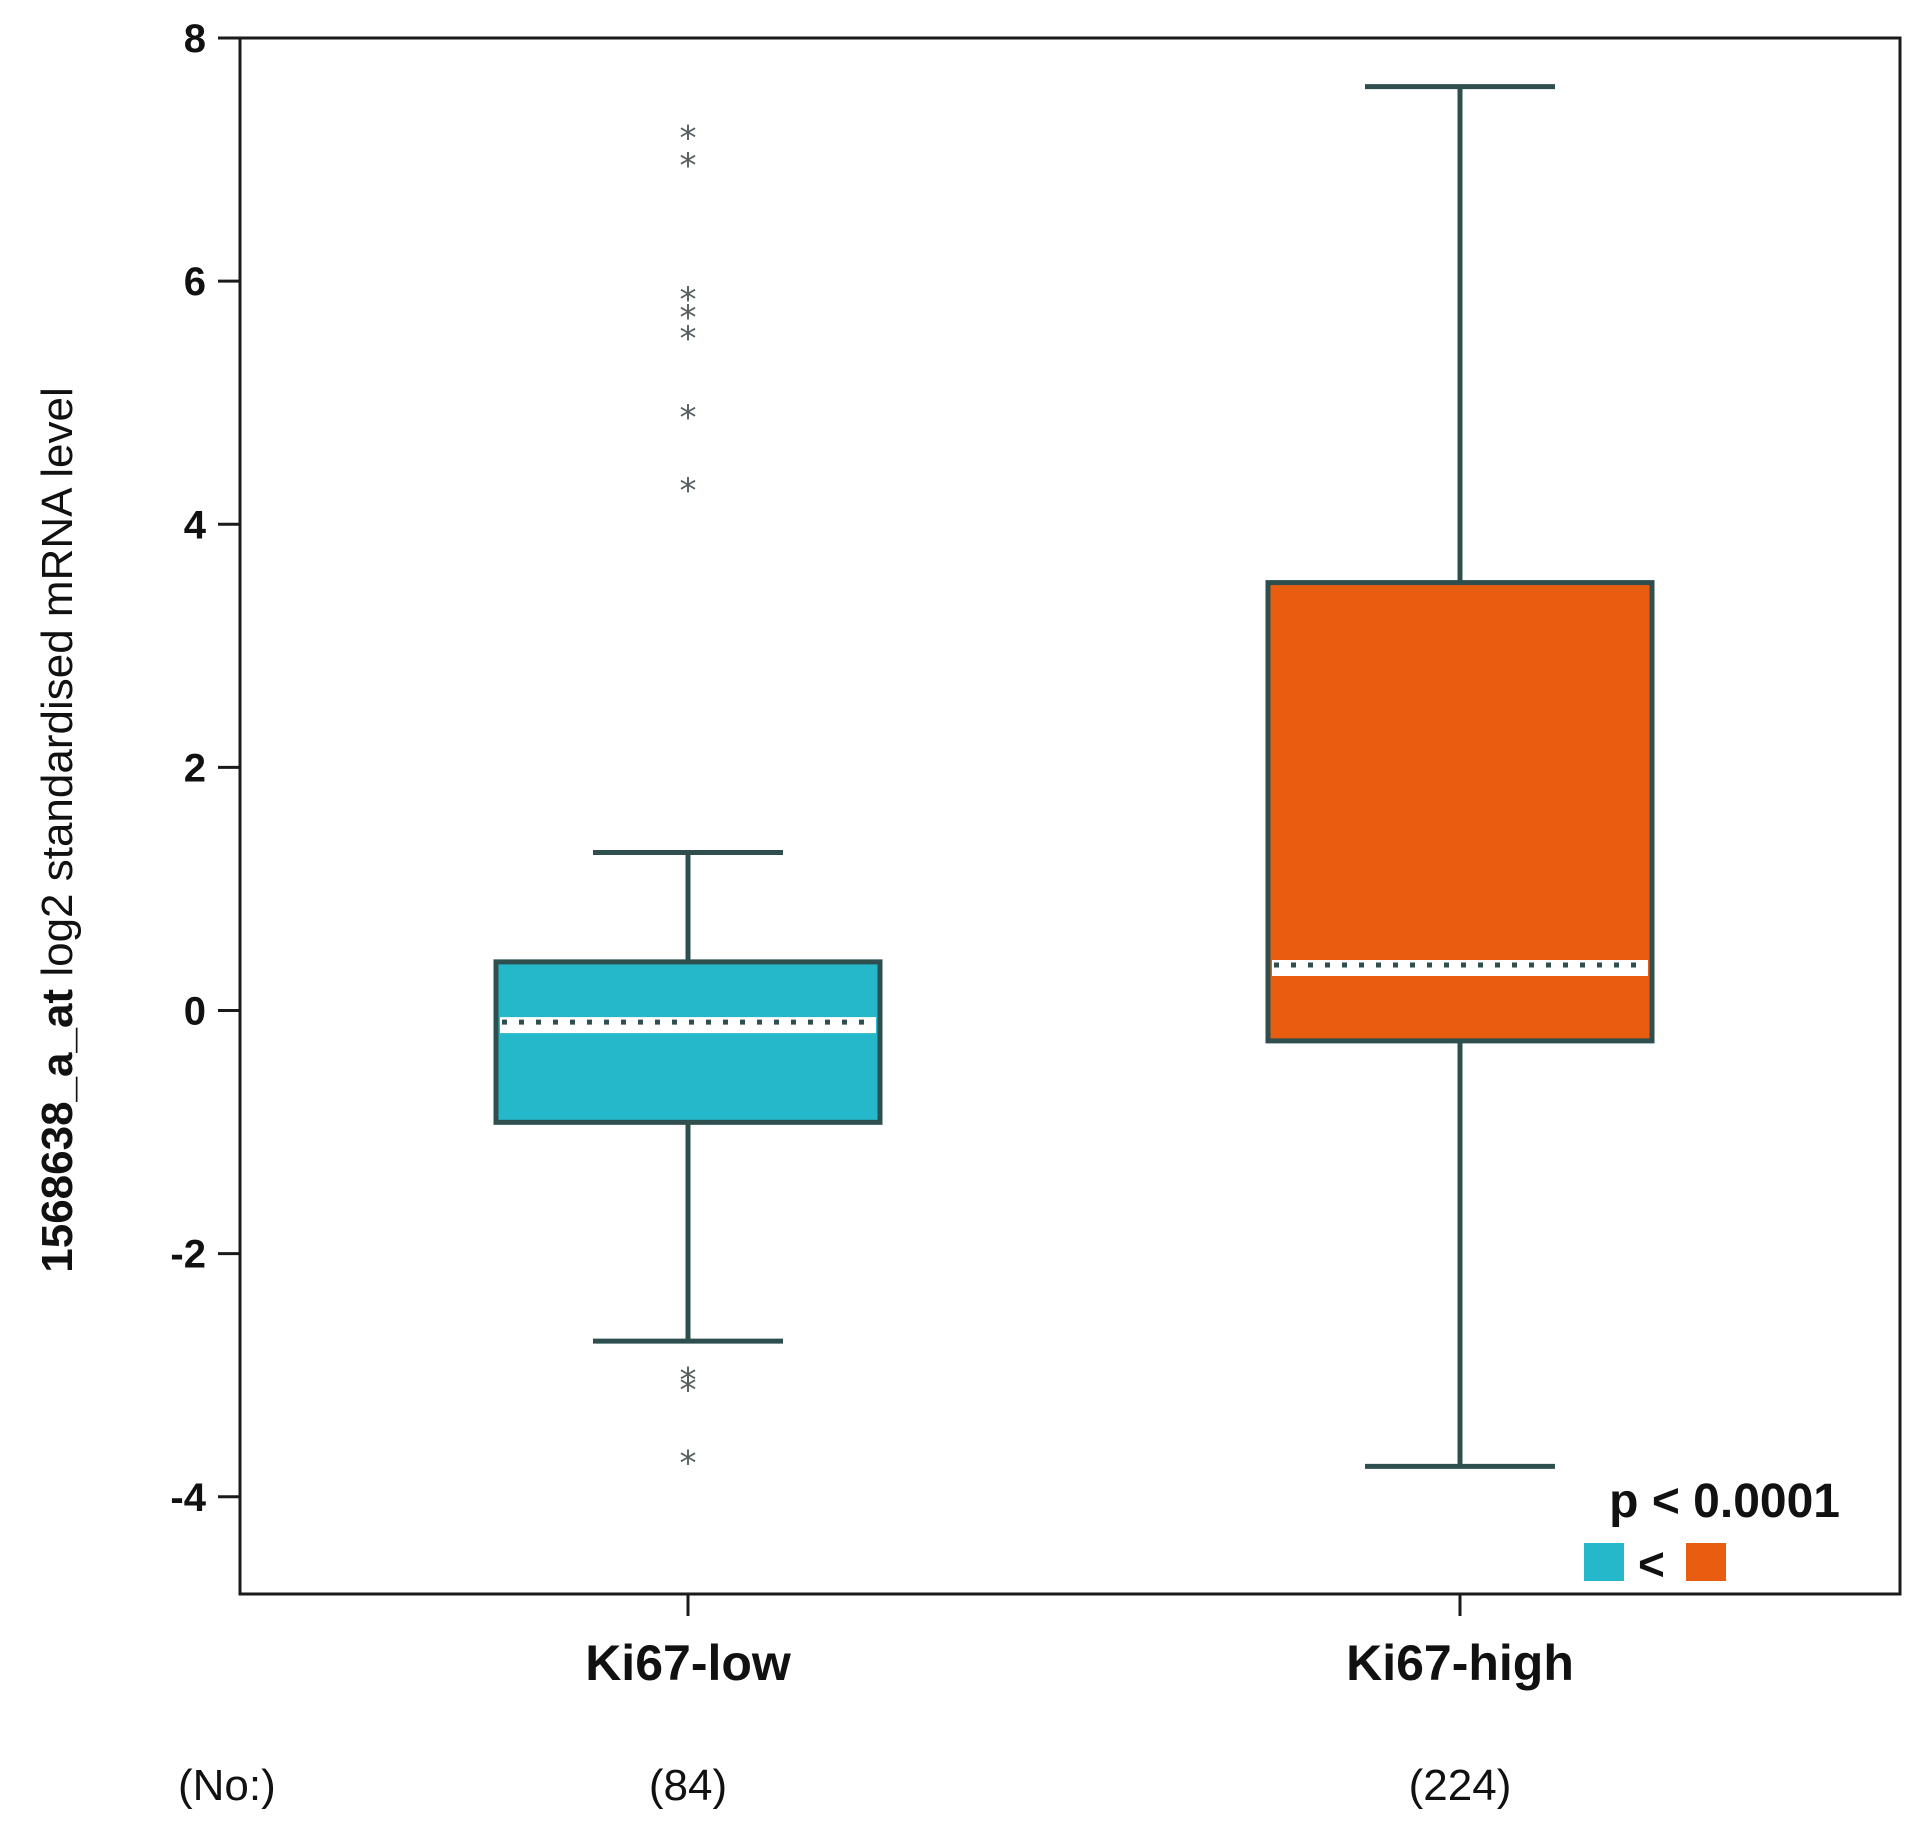 This screenshot has height=1841, width=1924. What do you see at coordinates (195, 282) in the screenshot?
I see `y-tick-label: 6` at bounding box center [195, 282].